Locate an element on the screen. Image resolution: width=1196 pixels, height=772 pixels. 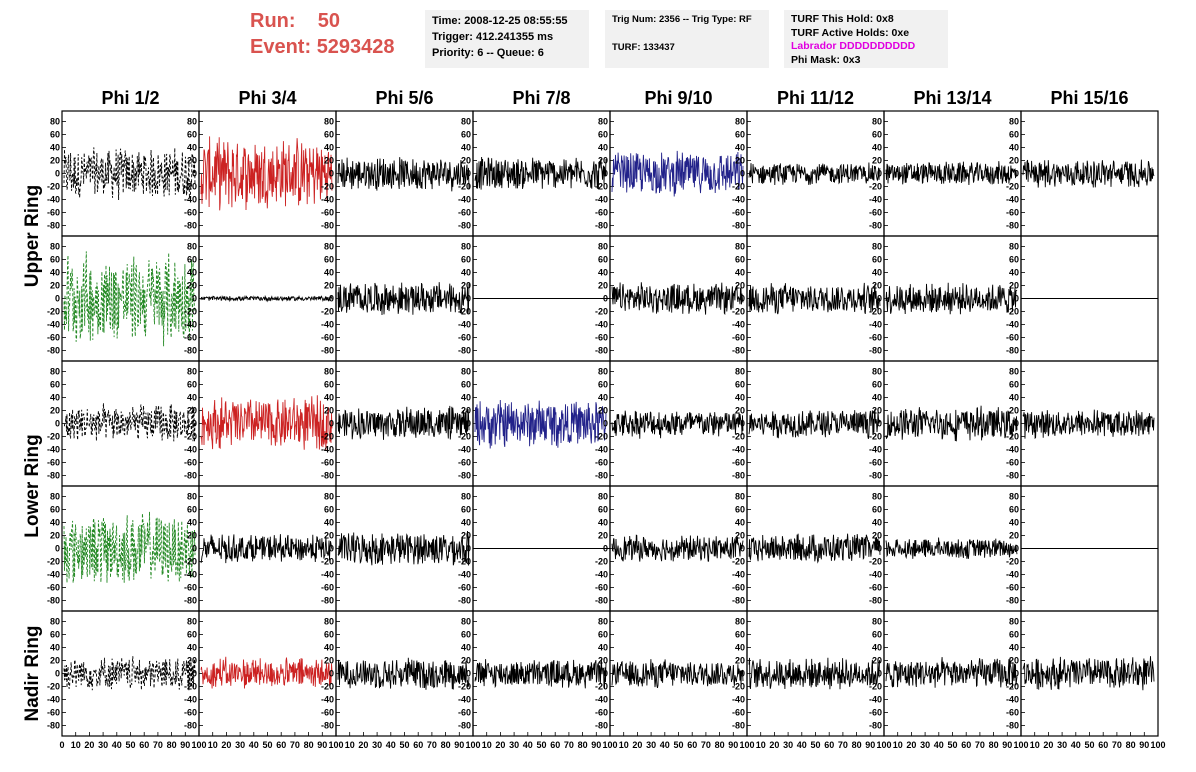
run-line: Run: 50 is located at coordinates (335, 21).